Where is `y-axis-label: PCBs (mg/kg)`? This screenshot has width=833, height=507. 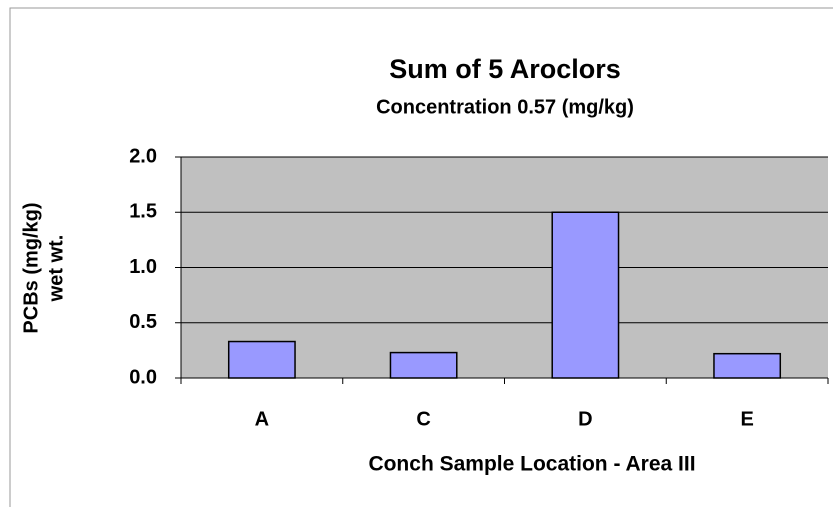 y-axis-label: PCBs (mg/kg) is located at coordinates (31, 267).